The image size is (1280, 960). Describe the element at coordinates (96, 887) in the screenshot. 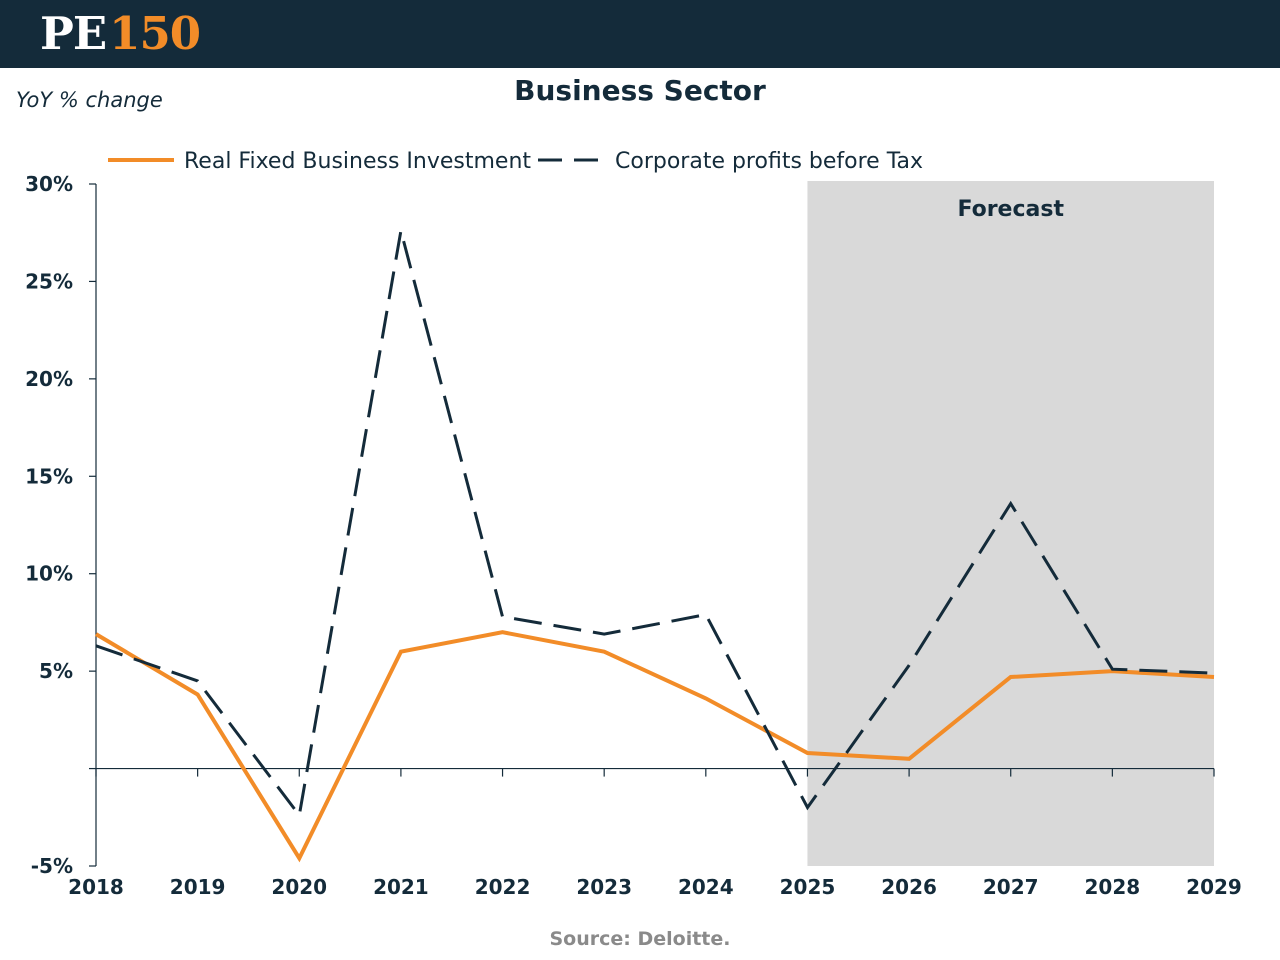

I see `x-tick-label: 2018` at that location.